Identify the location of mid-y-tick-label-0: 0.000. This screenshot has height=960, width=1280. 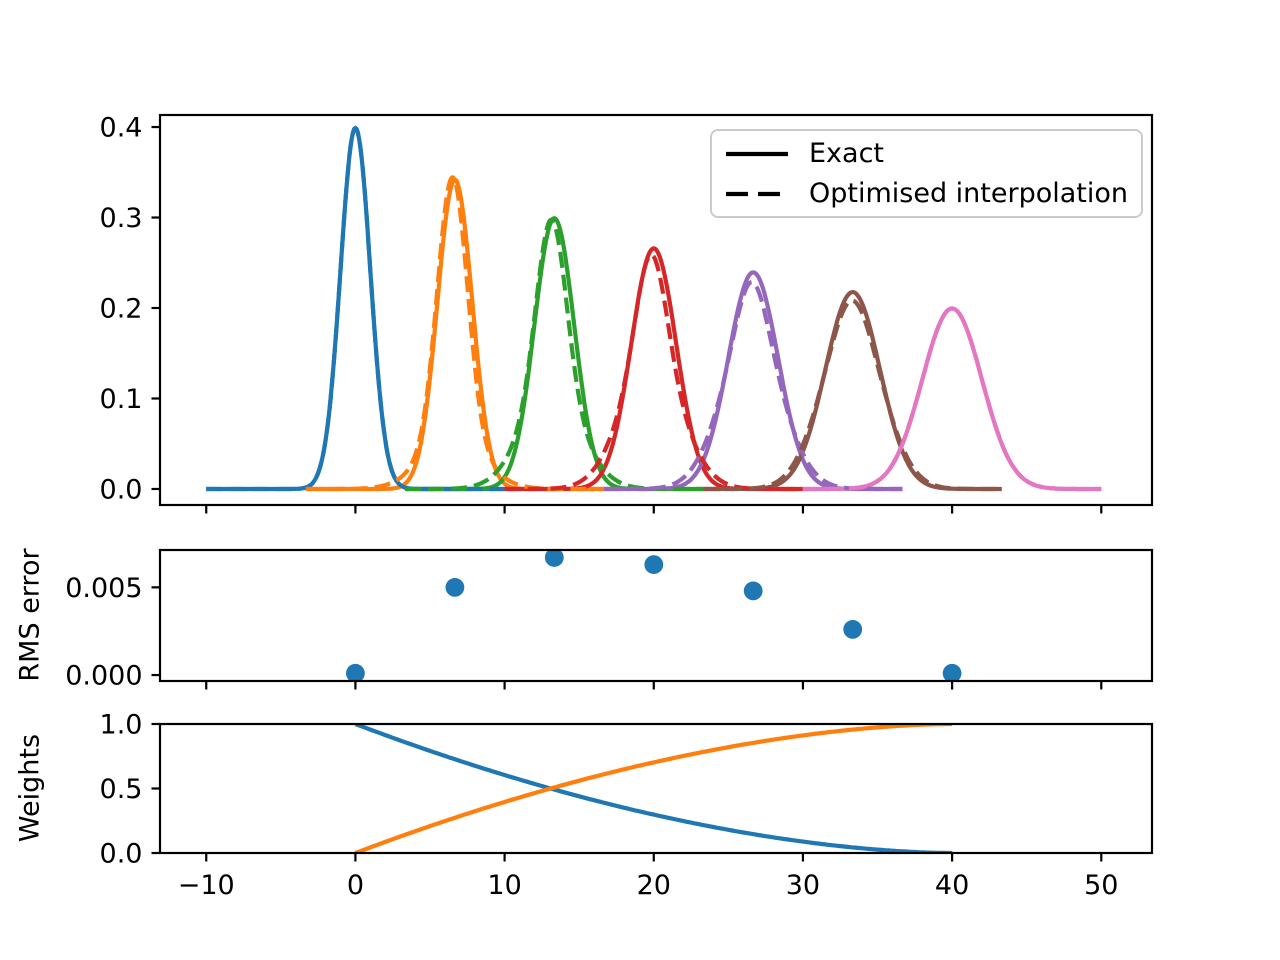
(103, 676).